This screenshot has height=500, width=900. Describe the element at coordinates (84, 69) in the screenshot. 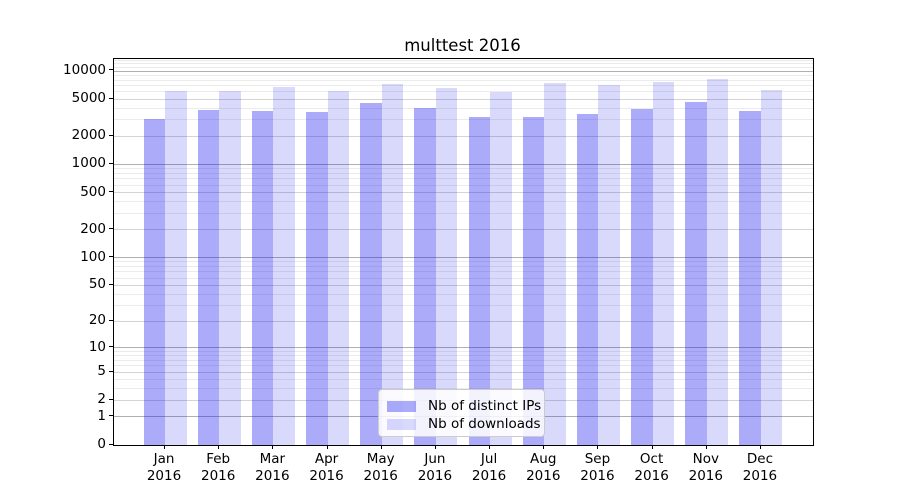

I see `y-tick-label: 10000` at that location.